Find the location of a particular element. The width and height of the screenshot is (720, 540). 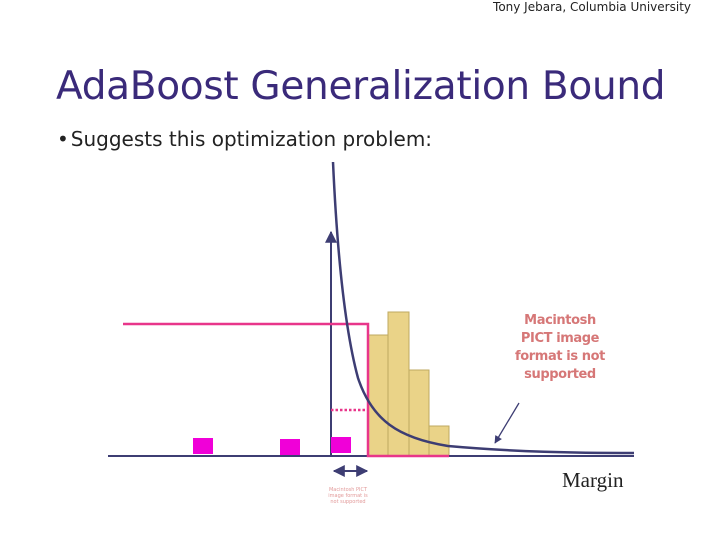

bullet-item: • Suggests this optimization problem: is located at coordinates (244, 139).